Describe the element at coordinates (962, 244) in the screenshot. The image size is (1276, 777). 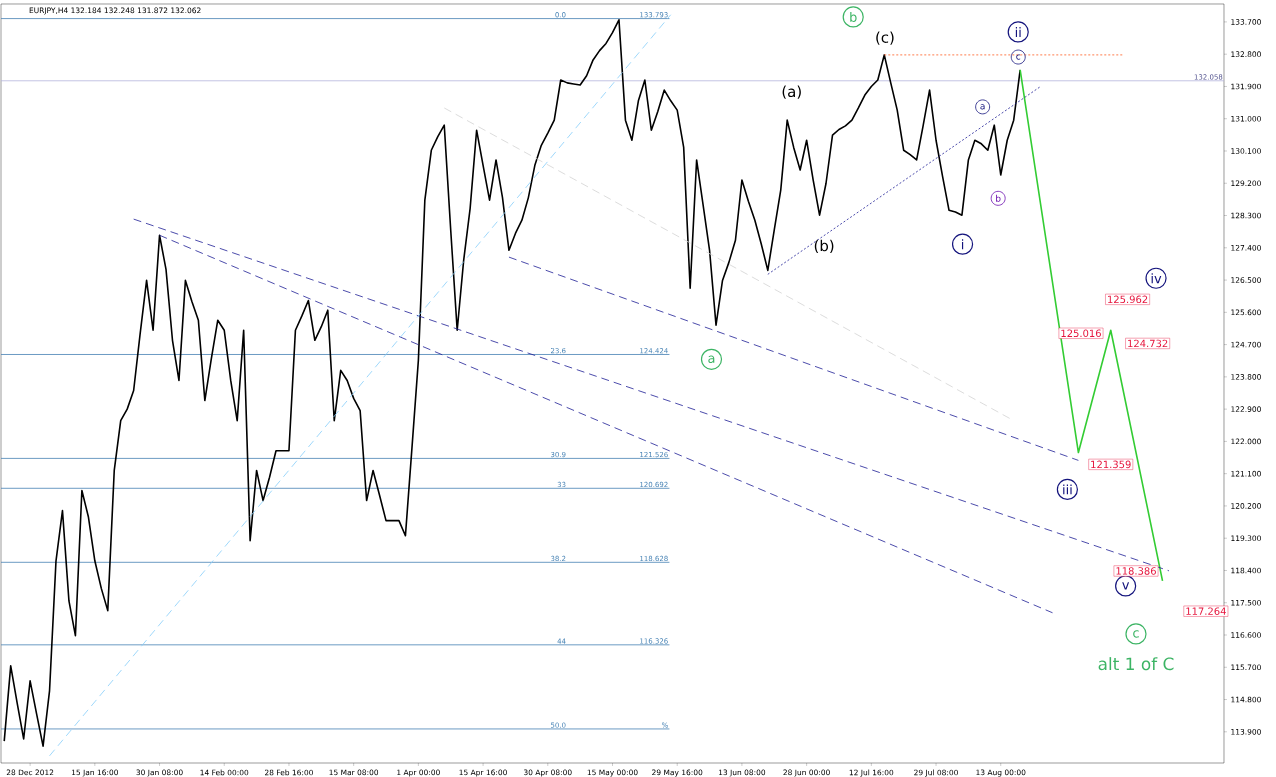
I see `annotation: i` at that location.